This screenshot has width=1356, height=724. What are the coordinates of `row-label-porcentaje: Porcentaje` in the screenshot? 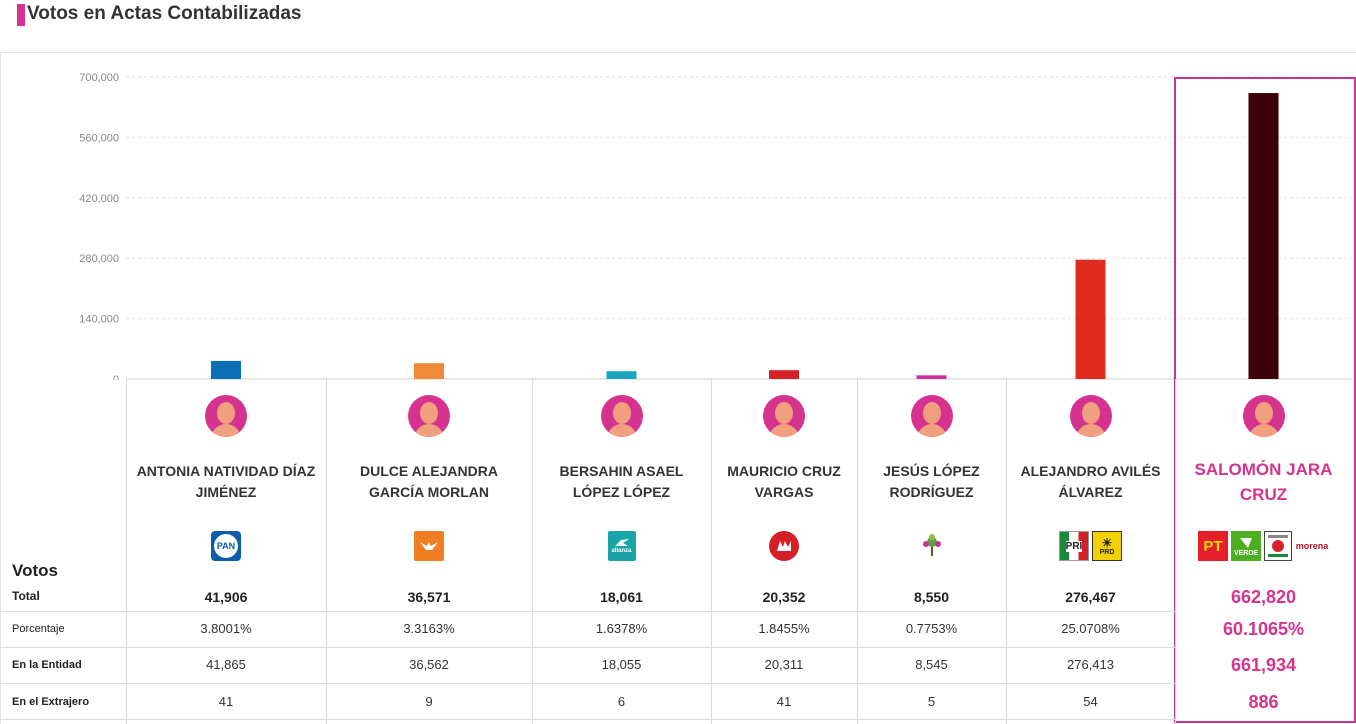 It's located at (38, 629).